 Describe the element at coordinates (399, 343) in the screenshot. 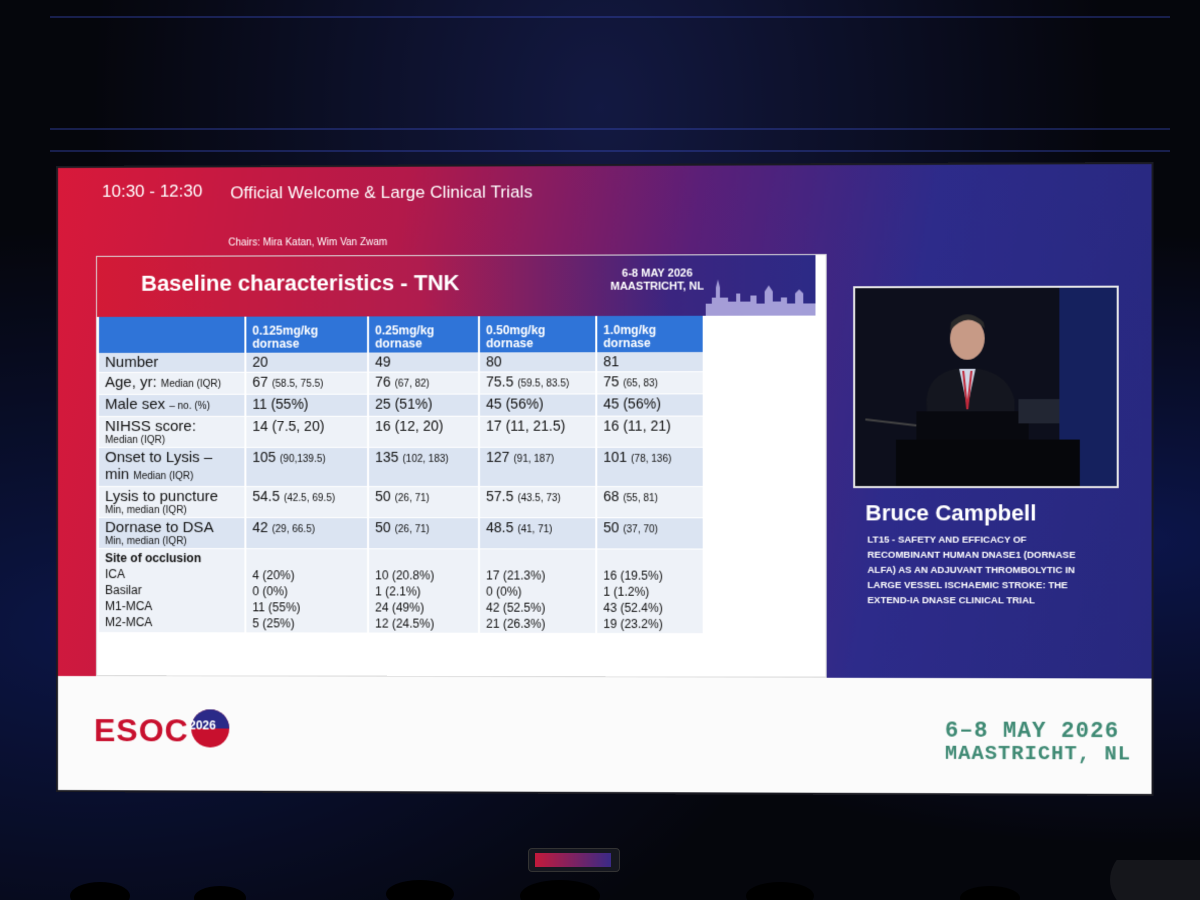

I see `column-drug: dornase` at that location.